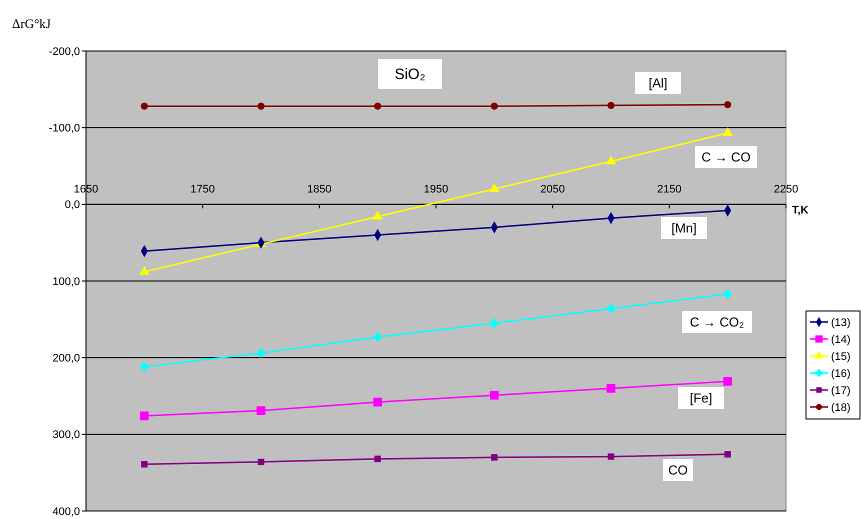  Describe the element at coordinates (841, 322) in the screenshot. I see `legend-label: (13)` at that location.